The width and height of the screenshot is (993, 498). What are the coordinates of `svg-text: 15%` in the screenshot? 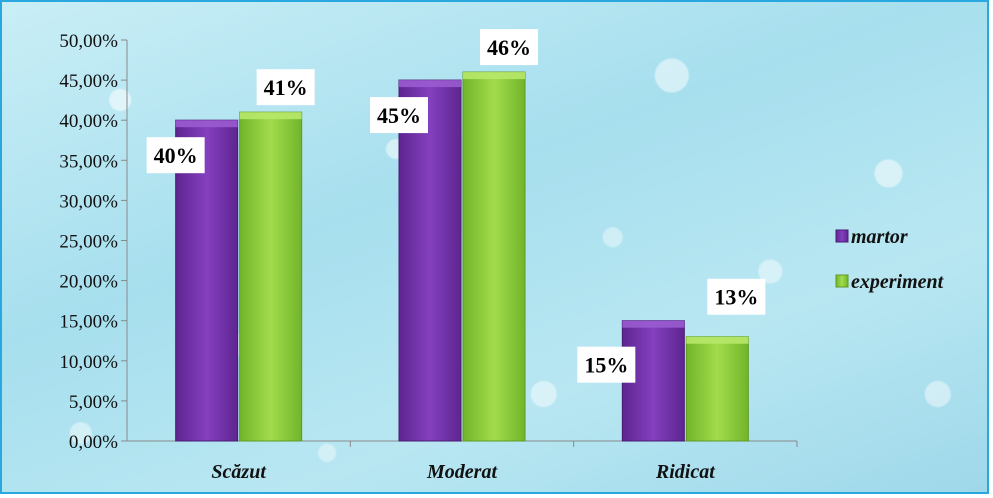 It's located at (606, 365).